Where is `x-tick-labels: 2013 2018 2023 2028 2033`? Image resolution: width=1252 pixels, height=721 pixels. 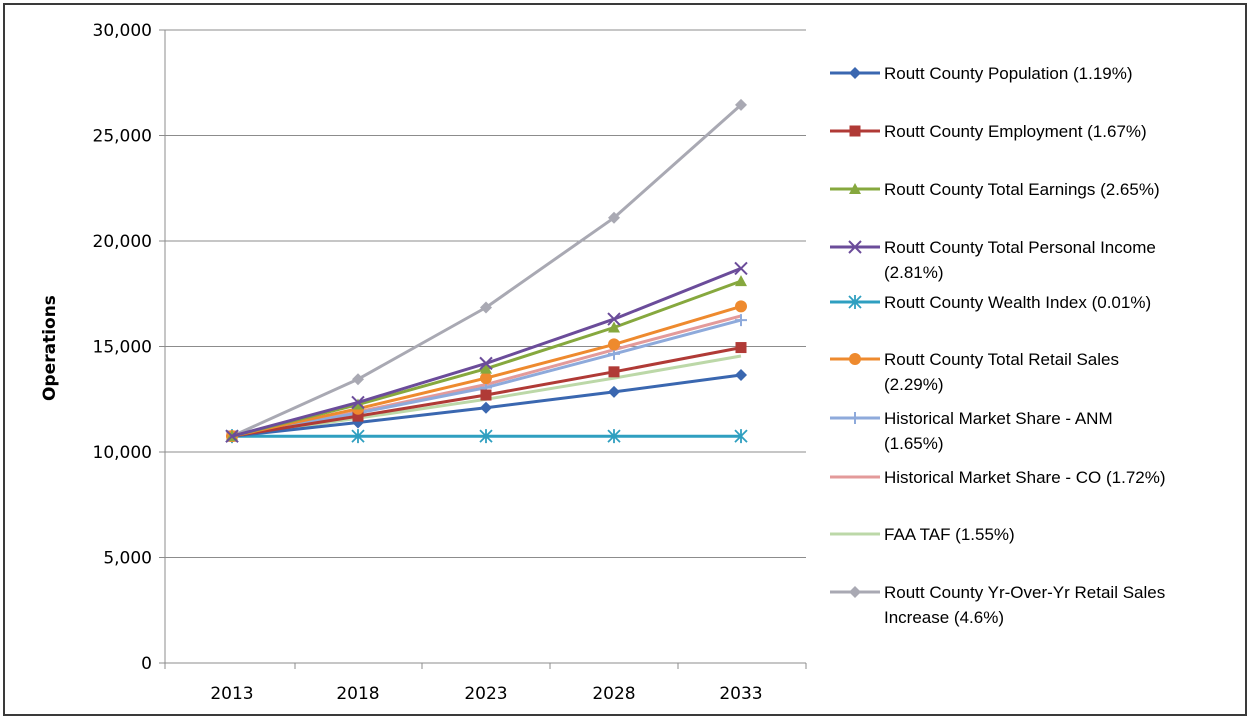
x-tick-labels: 2013 2018 2023 2028 2033 is located at coordinates (486, 694).